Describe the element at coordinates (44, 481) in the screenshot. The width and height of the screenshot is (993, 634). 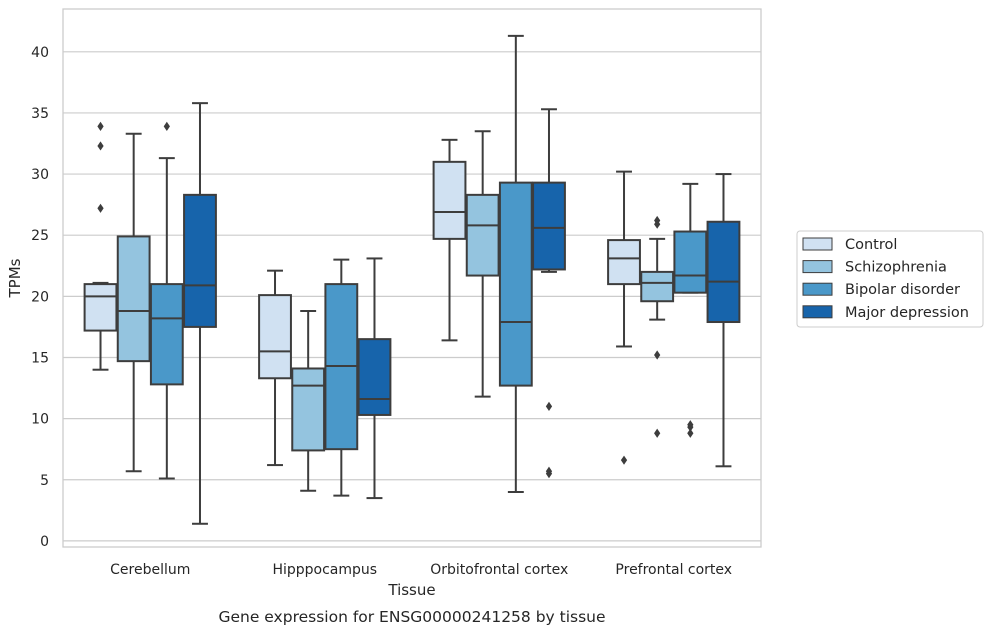
I see `y-tick-label: 5` at that location.